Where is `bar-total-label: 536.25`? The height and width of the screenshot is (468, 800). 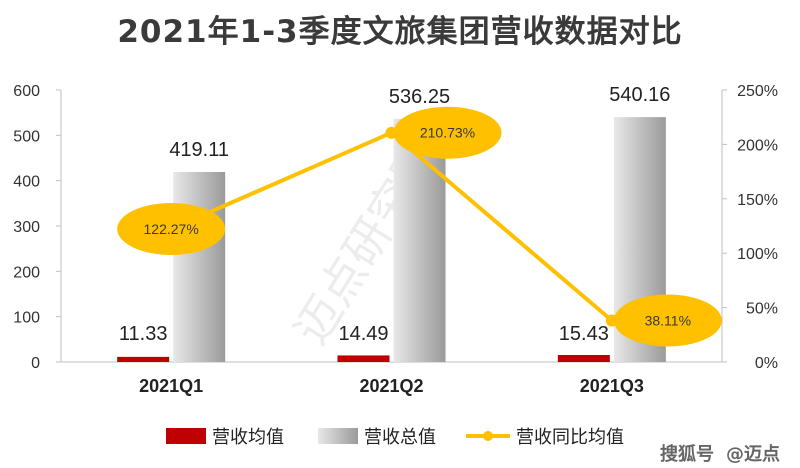 bar-total-label: 536.25 is located at coordinates (419, 97).